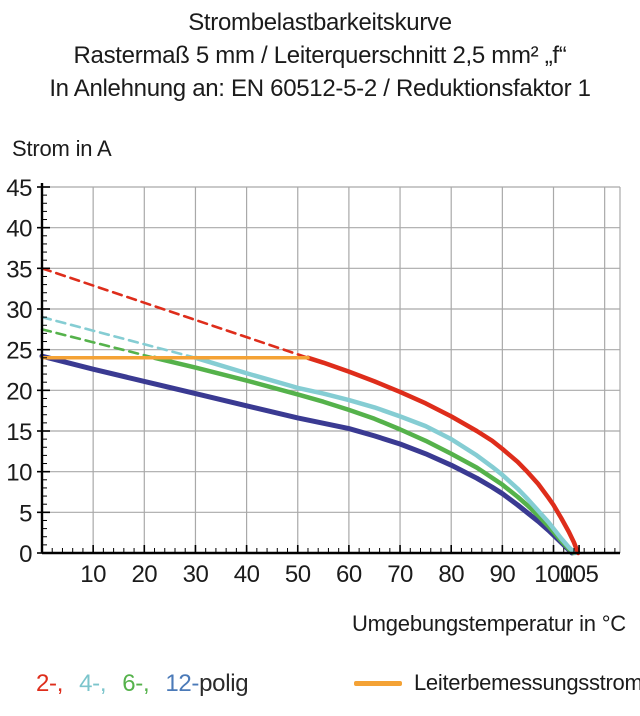  I want to click on x-tick-label: 40, so click(247, 574).